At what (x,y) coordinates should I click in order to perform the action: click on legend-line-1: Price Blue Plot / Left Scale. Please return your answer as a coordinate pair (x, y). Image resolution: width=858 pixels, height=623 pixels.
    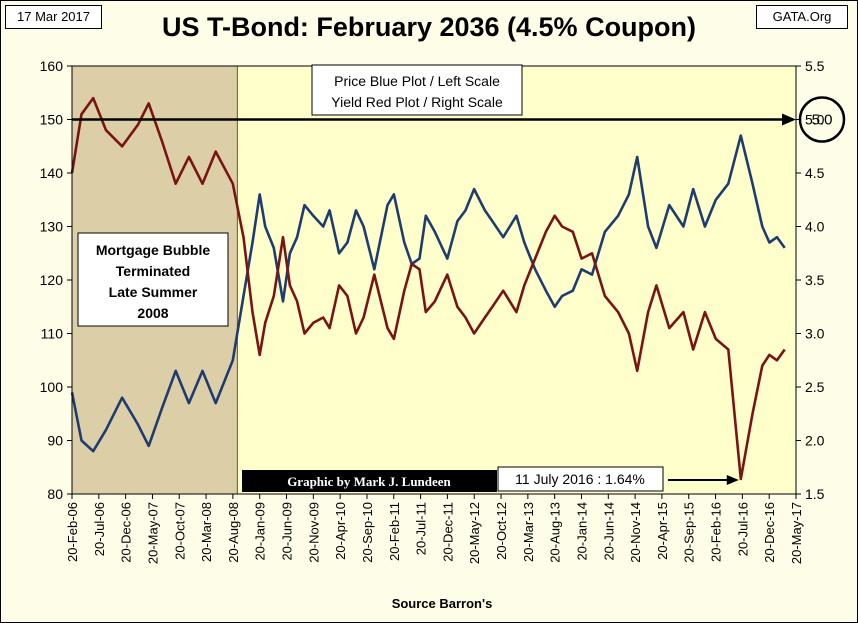
    Looking at the image, I should click on (417, 81).